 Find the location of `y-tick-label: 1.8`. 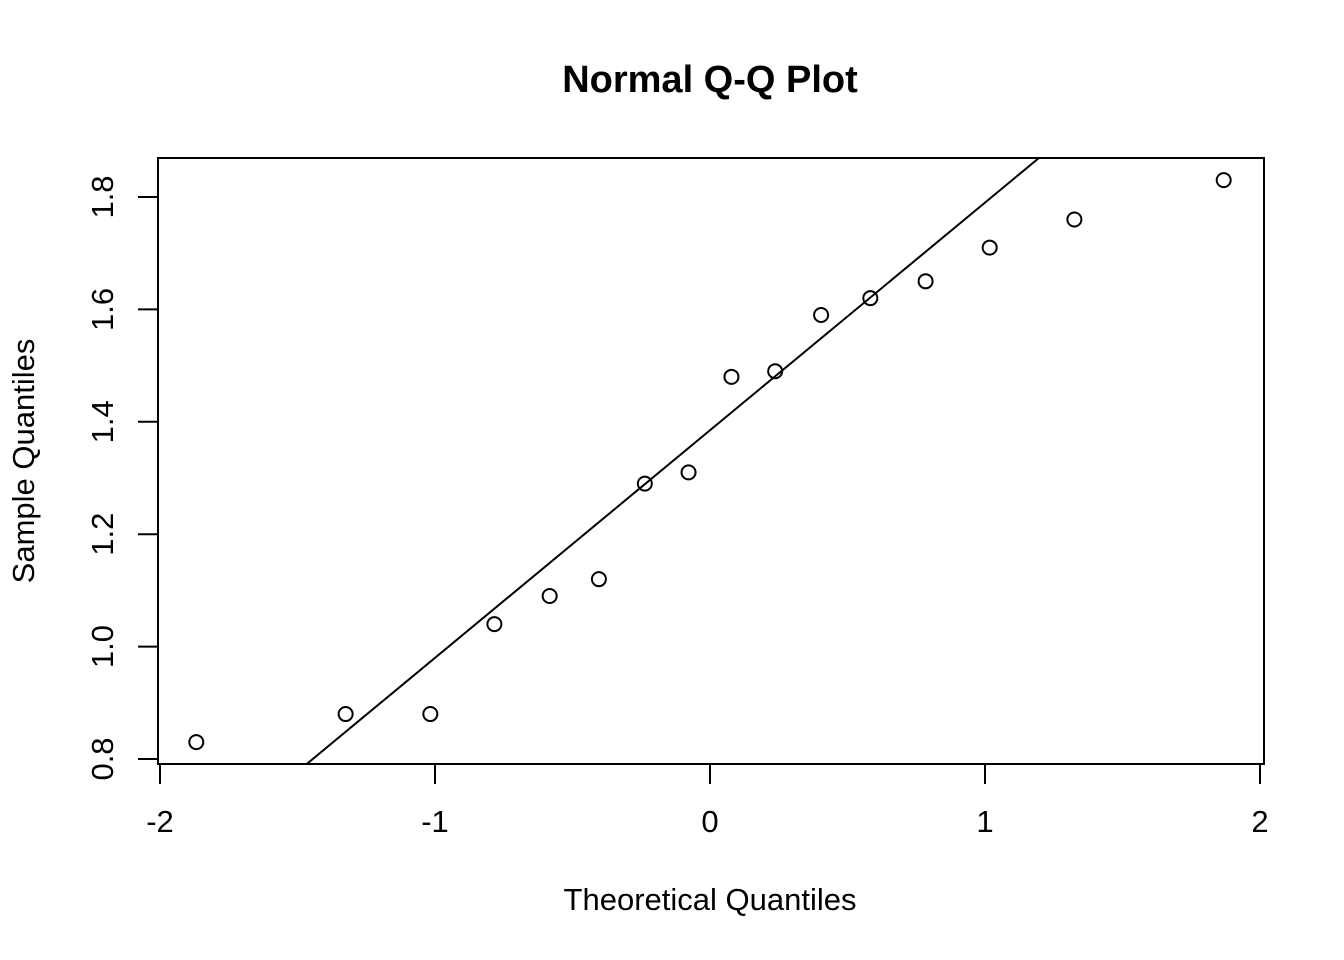

y-tick-label: 1.8 is located at coordinates (102, 196).